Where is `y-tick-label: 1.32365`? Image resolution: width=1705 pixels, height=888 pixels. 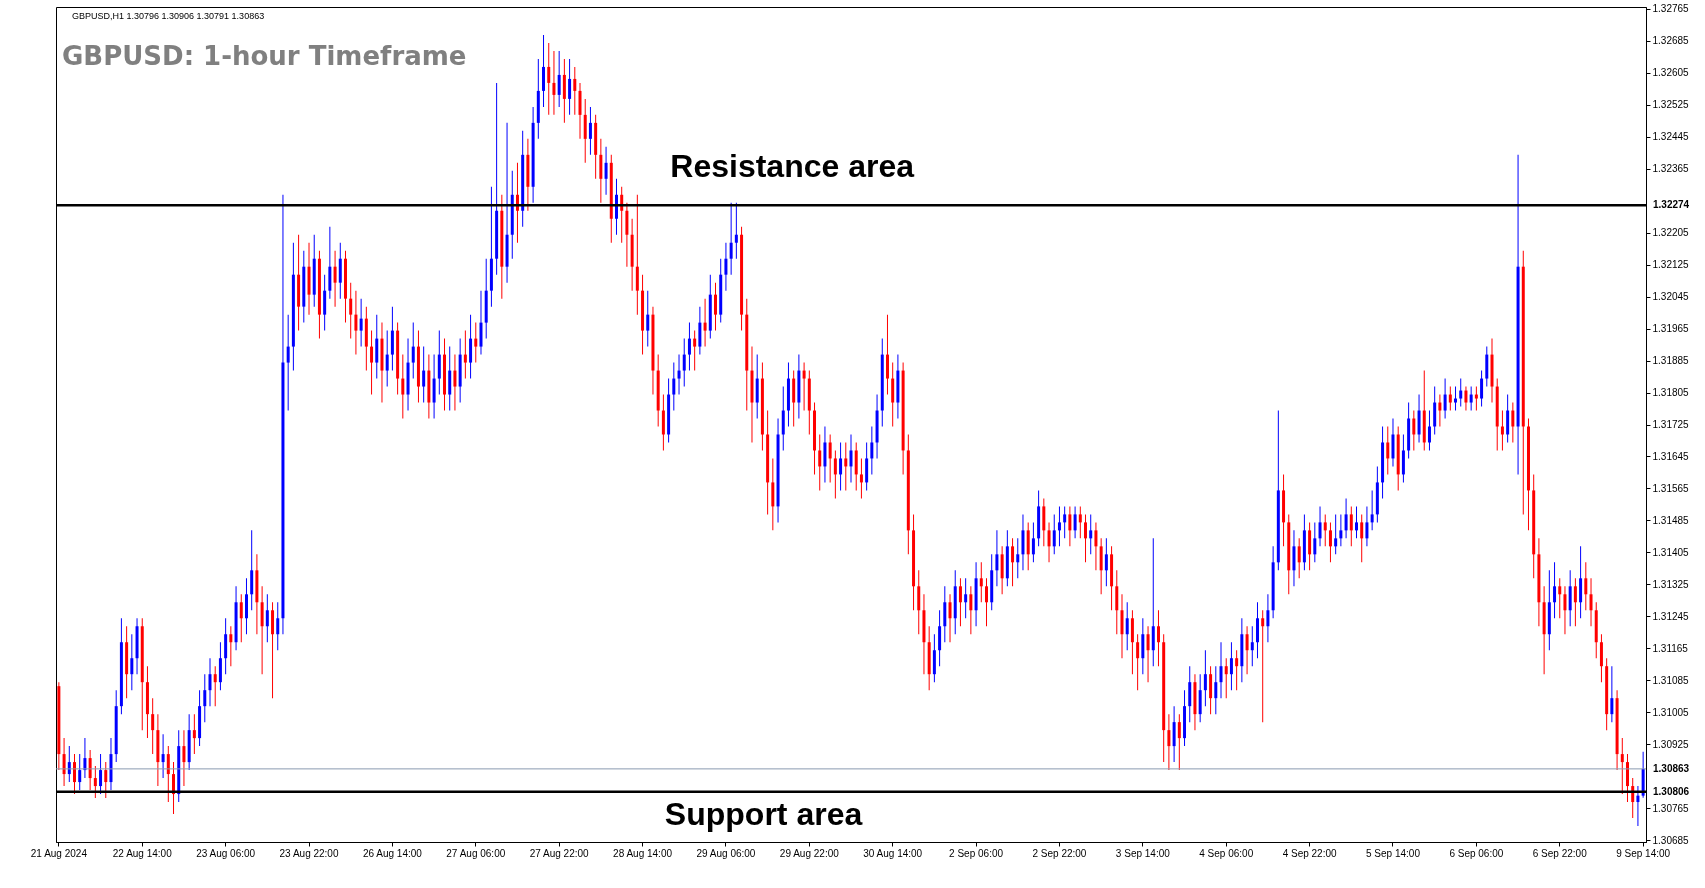 y-tick-label: 1.32365 is located at coordinates (1671, 169).